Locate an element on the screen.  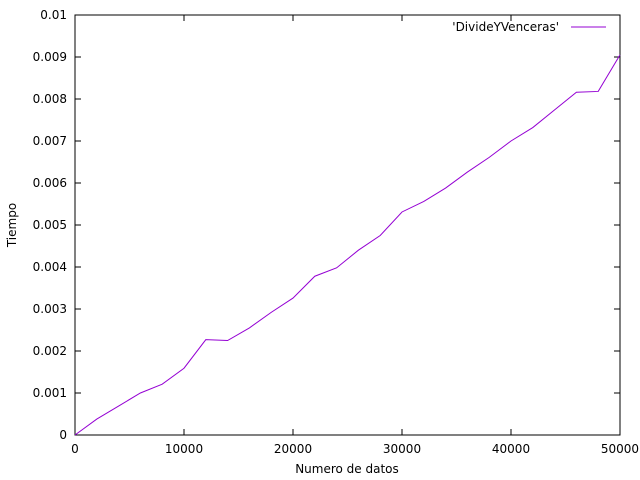
y-tick-label: 0.007 is located at coordinates (50, 141).